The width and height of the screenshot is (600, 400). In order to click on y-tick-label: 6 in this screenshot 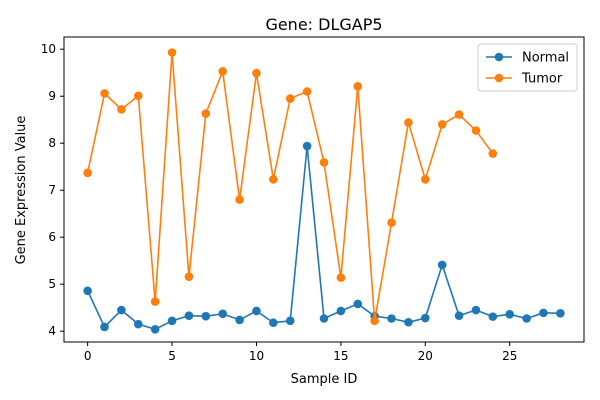, I will do `click(52, 237)`.